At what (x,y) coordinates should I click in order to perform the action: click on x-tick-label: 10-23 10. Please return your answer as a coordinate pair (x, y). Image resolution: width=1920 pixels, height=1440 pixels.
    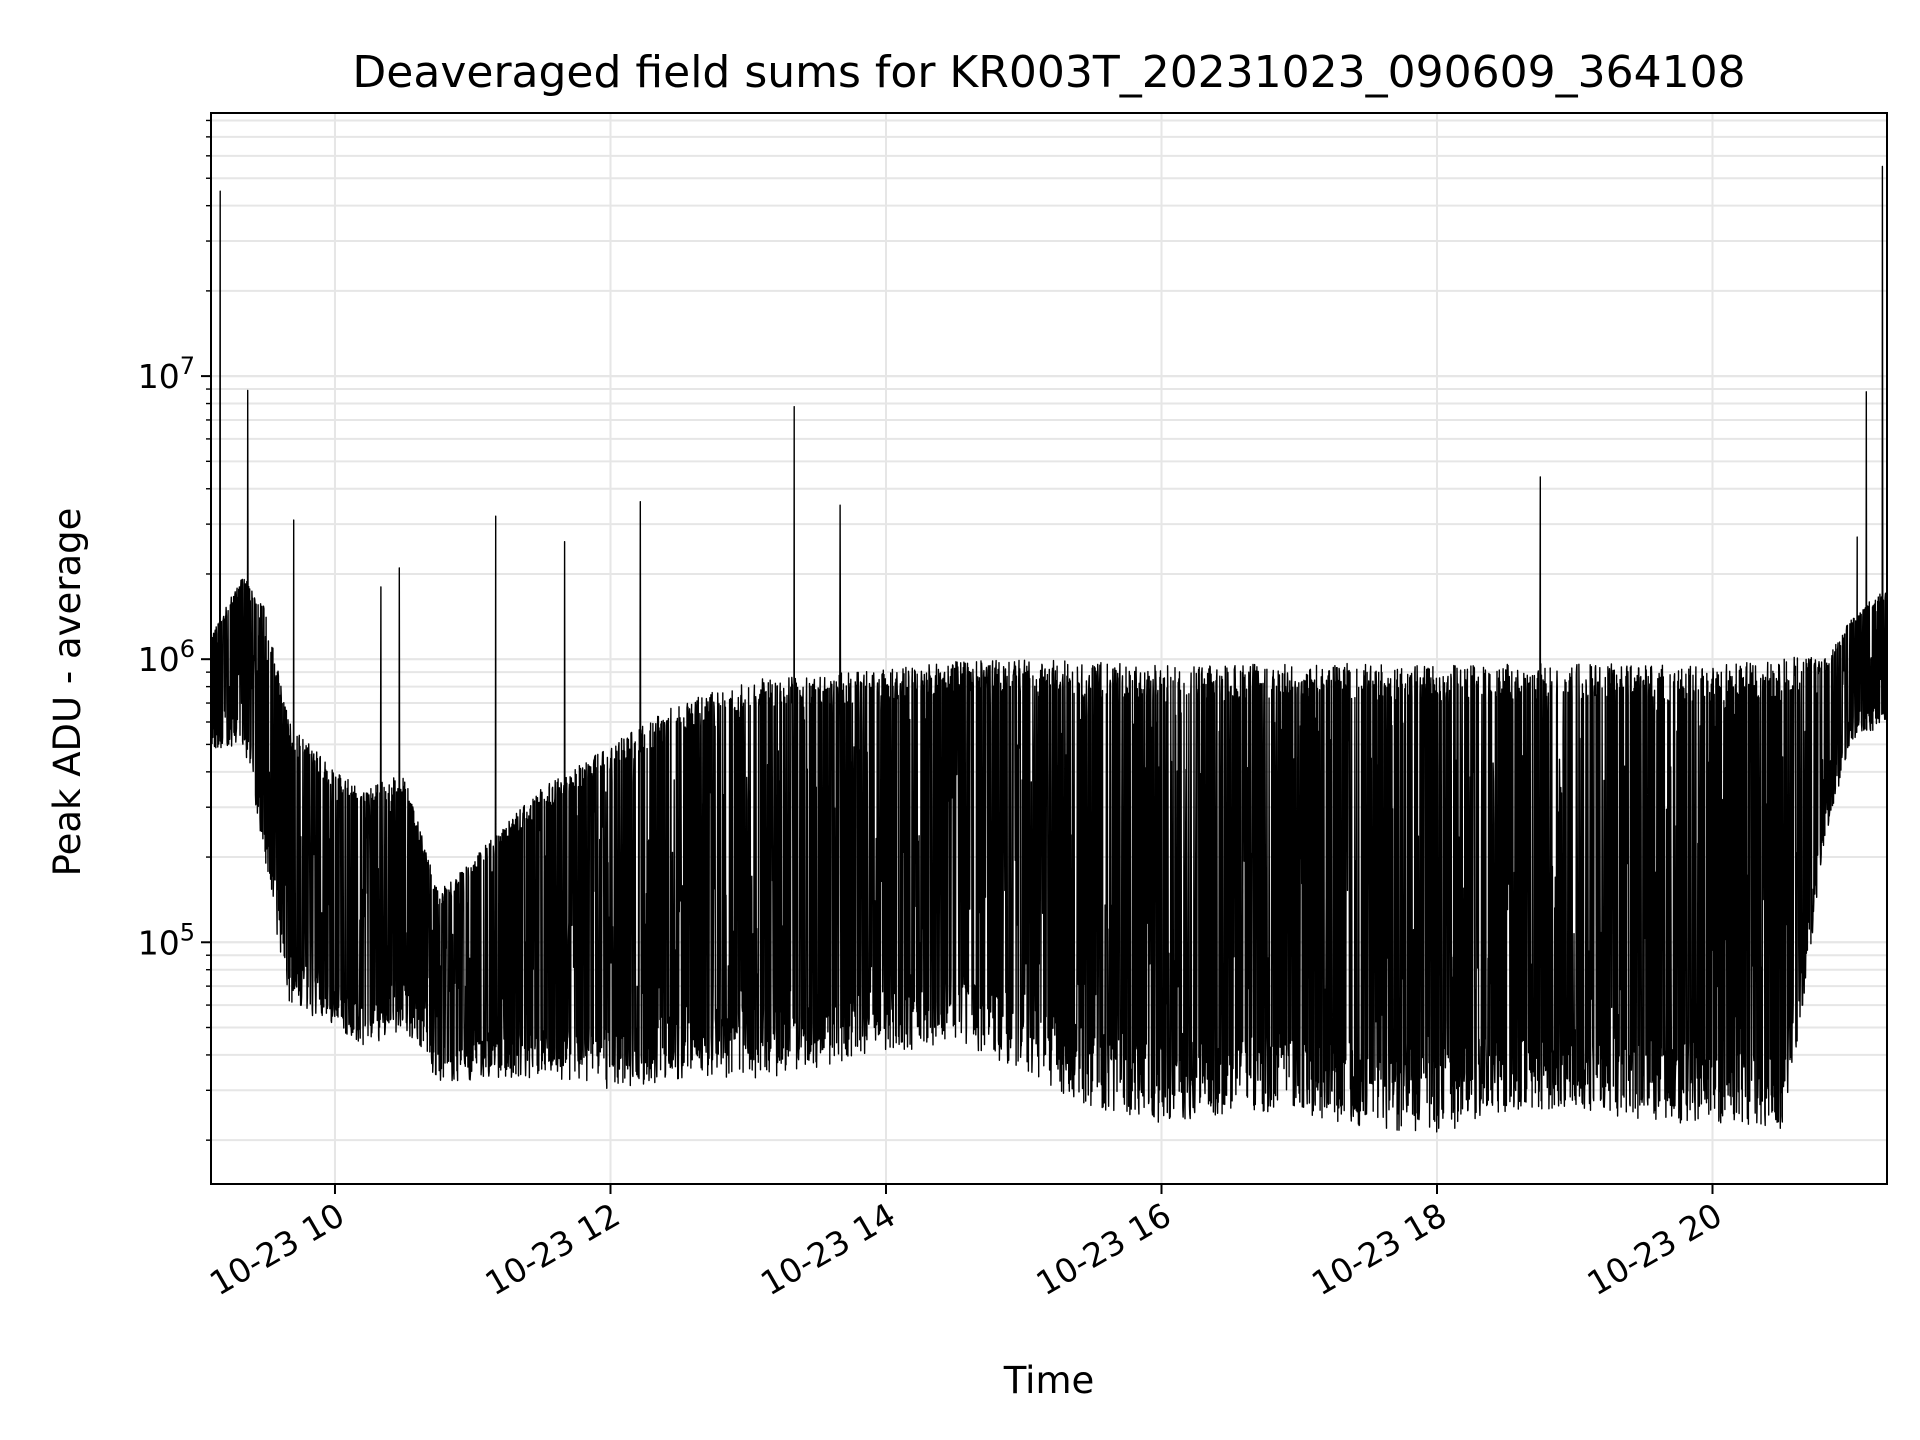
    Looking at the image, I should click on (277, 1249).